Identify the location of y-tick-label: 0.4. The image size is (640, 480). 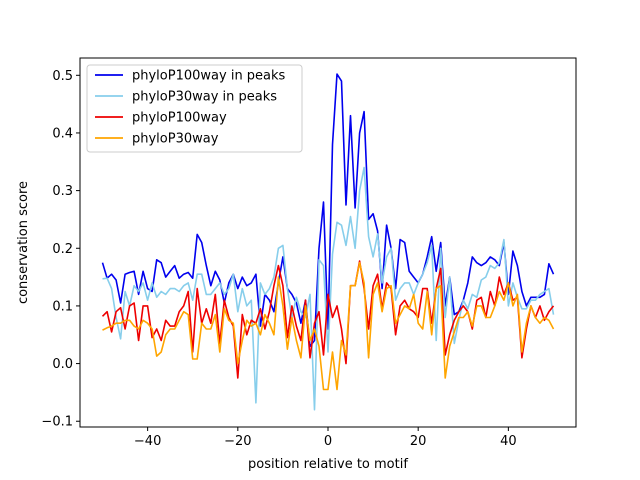
(62, 133).